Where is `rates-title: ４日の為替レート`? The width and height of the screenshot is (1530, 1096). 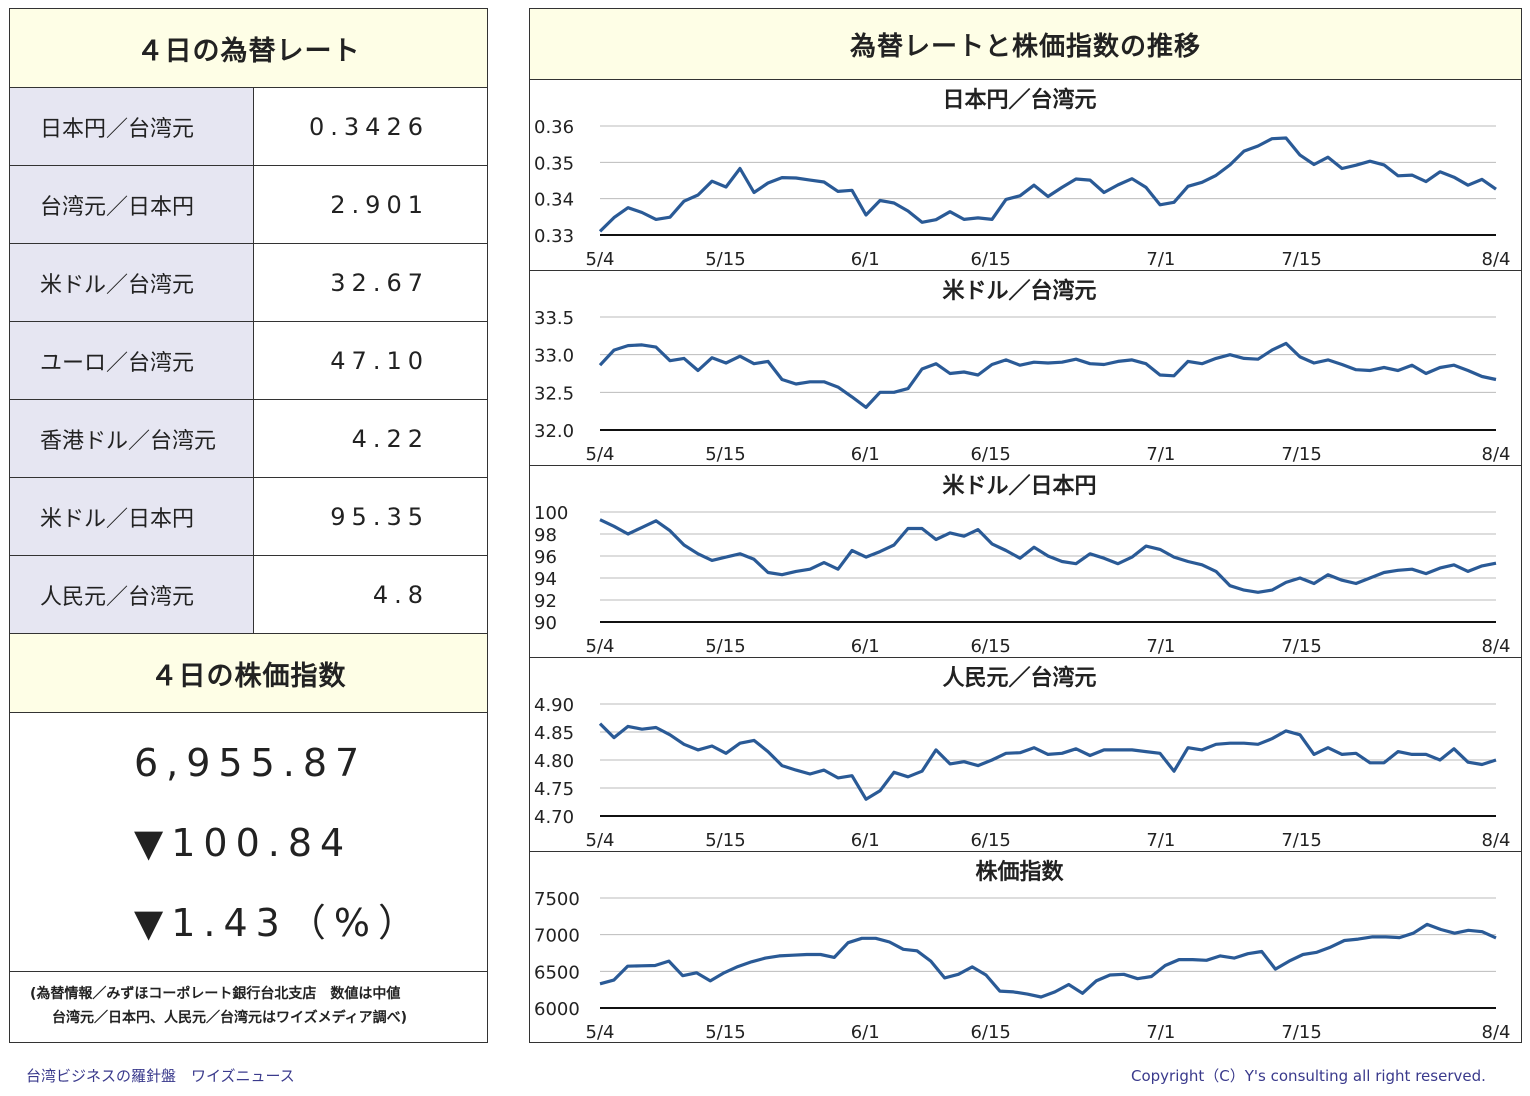
rates-title: ４日の為替レート is located at coordinates (248, 48).